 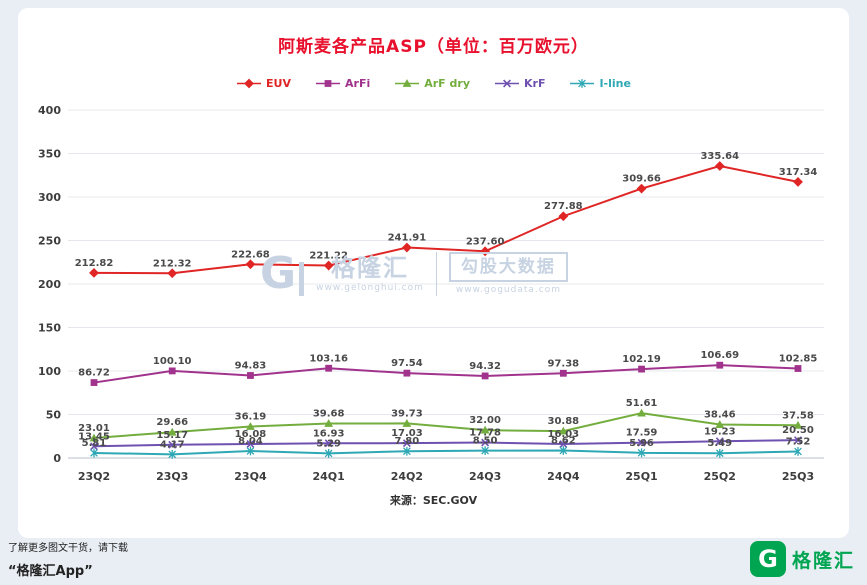 I want to click on svg-text: 16.03, so click(x=563, y=434).